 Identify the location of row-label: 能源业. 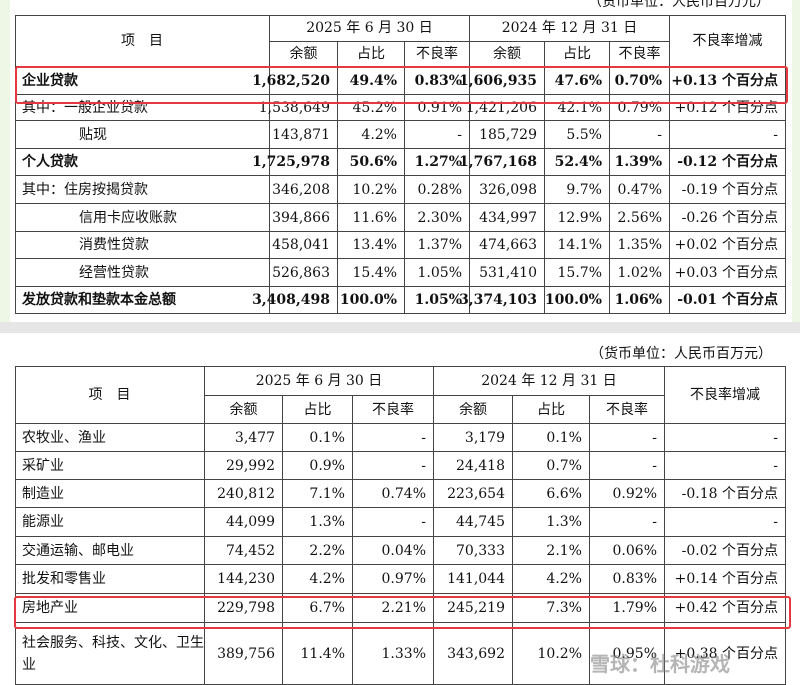
(110, 522).